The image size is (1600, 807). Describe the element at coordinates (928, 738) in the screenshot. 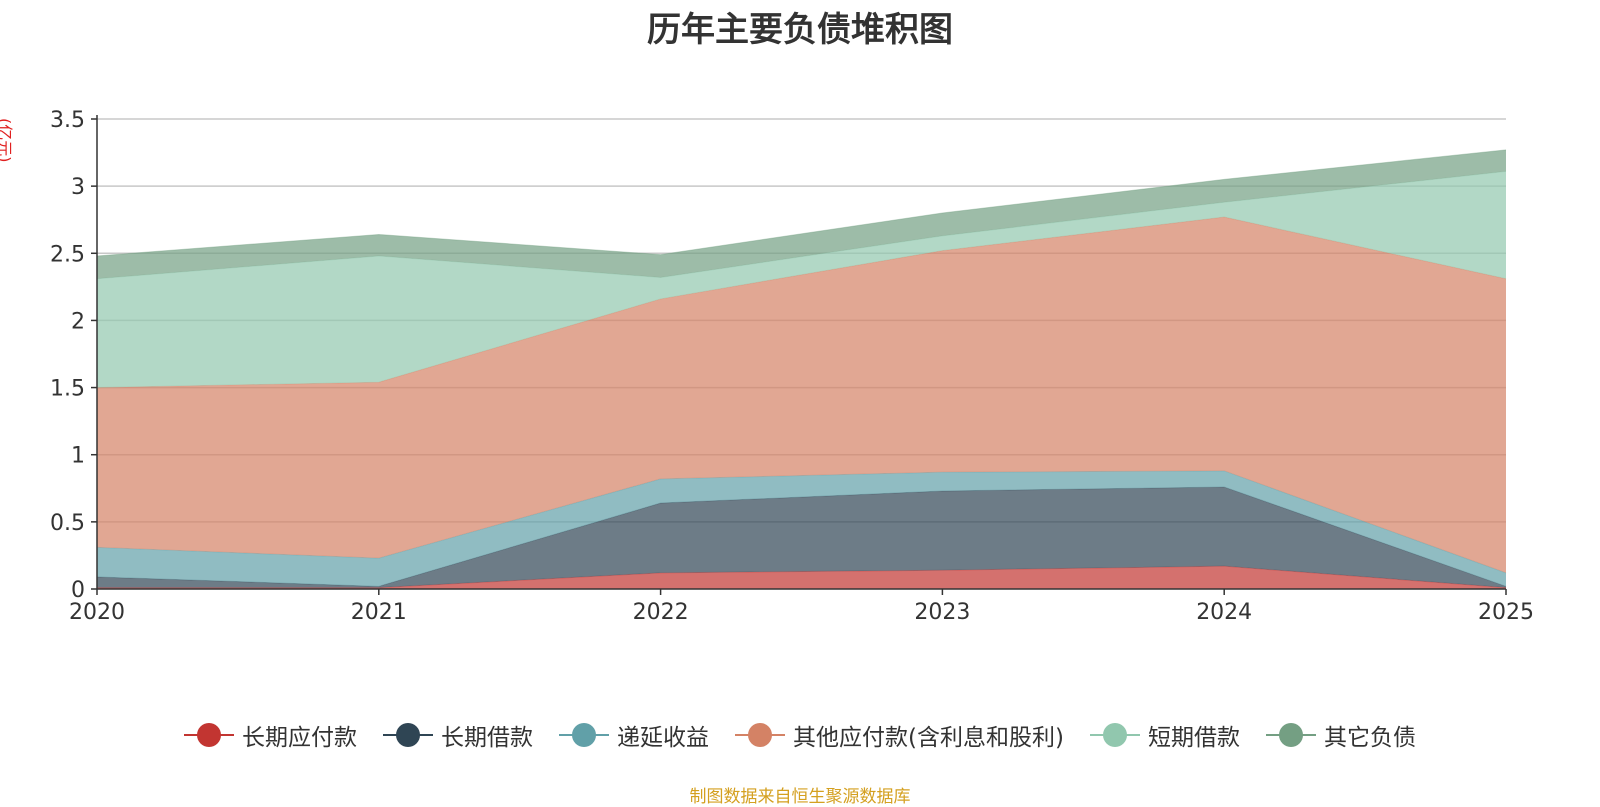

I see `legend-label: 其他应付款(含利息和股利)` at that location.